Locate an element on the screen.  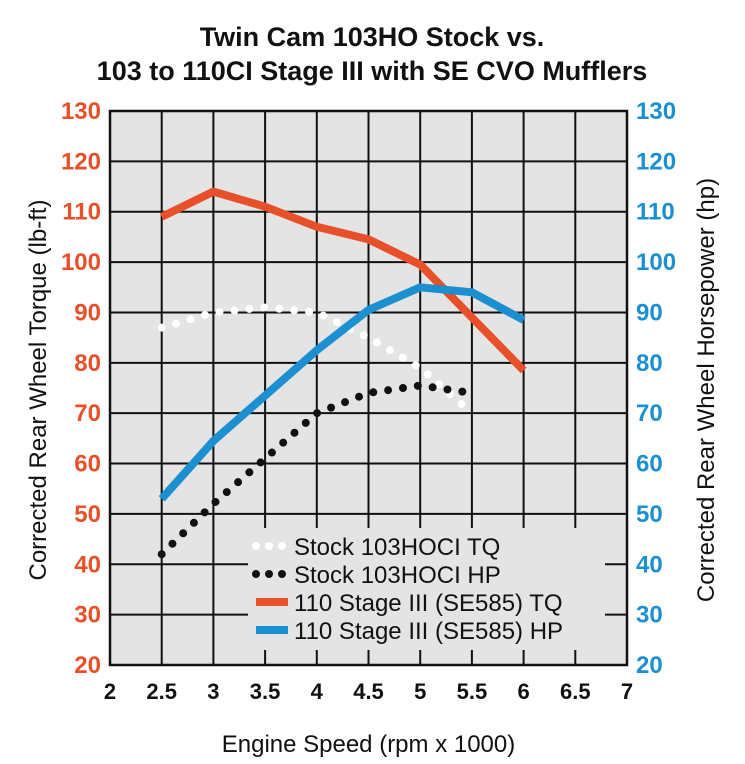
y-right-tick-label: 120 is located at coordinates (656, 161).